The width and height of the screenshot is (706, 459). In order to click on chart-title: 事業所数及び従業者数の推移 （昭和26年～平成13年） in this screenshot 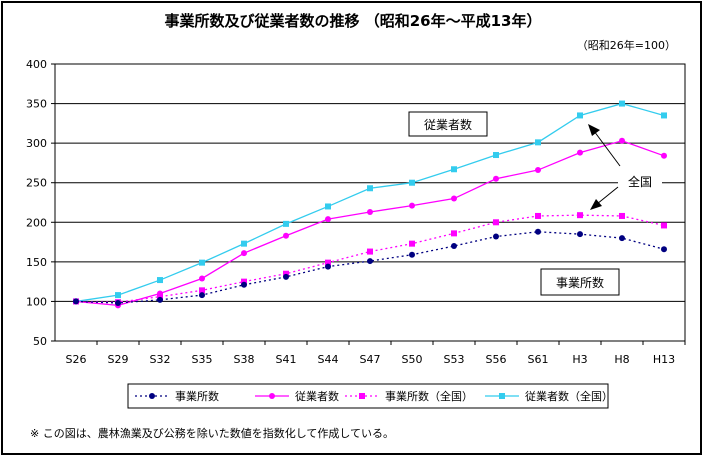, I will do `click(353, 21)`.